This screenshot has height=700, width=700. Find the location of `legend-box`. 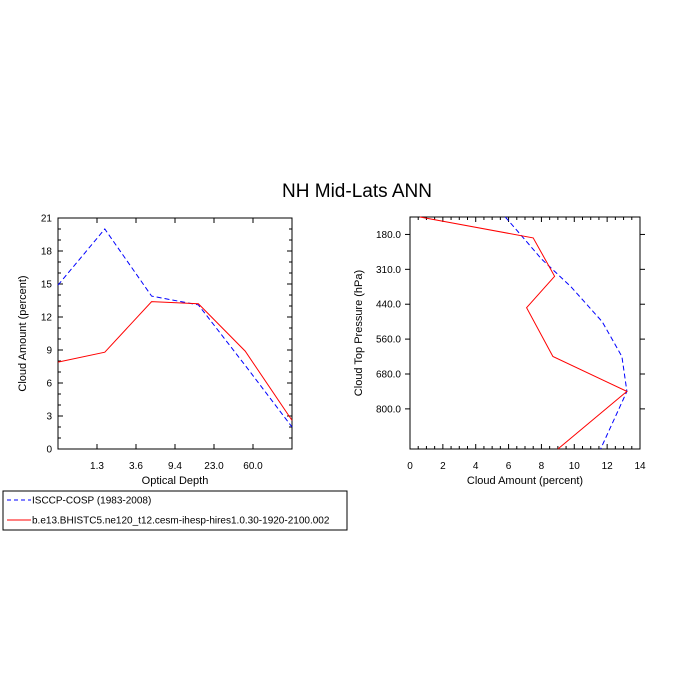

legend-box is located at coordinates (175, 510).